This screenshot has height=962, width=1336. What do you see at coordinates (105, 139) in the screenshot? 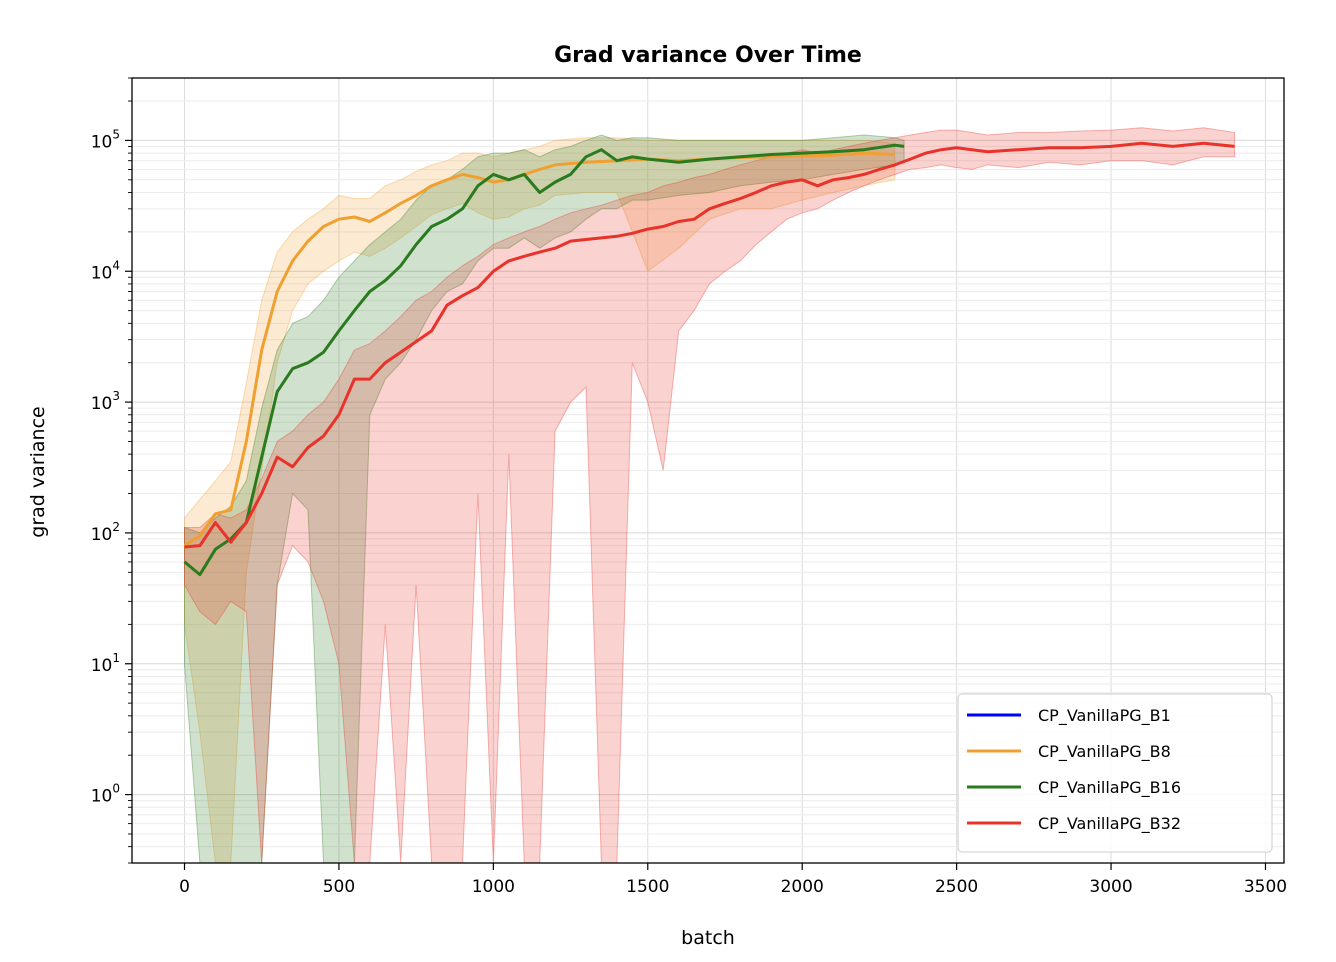
I see `y-tick-label-5: 10⁵` at bounding box center [105, 139].